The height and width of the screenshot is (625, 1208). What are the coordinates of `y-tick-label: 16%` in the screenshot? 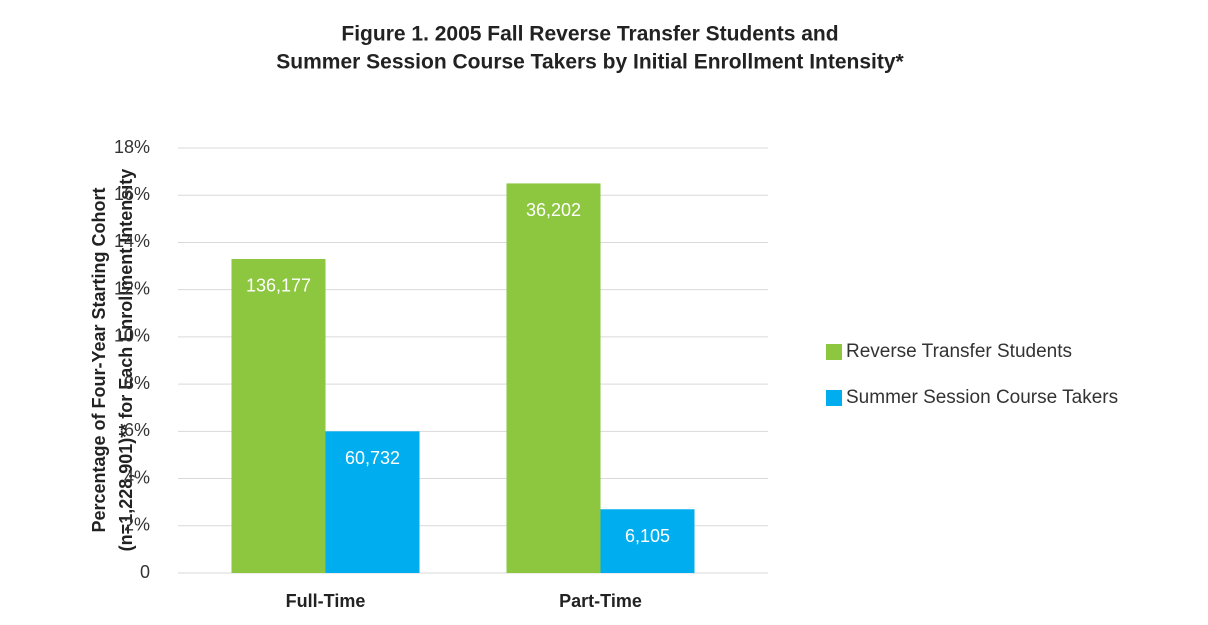 It's located at (132, 194).